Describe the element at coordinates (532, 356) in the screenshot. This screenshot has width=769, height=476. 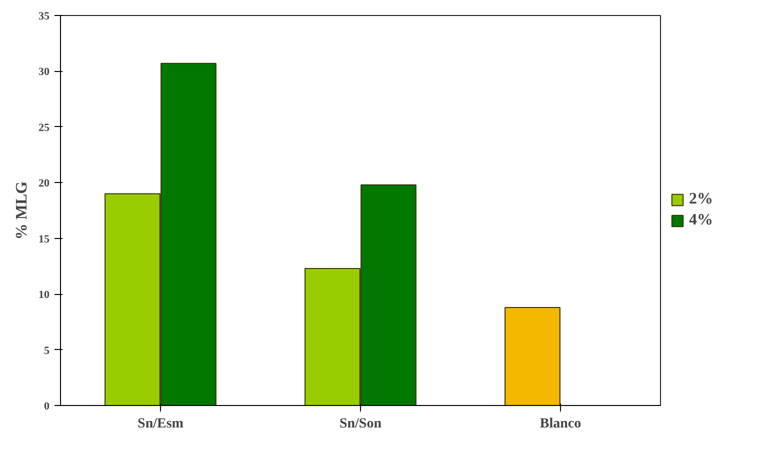
I see `bar` at that location.